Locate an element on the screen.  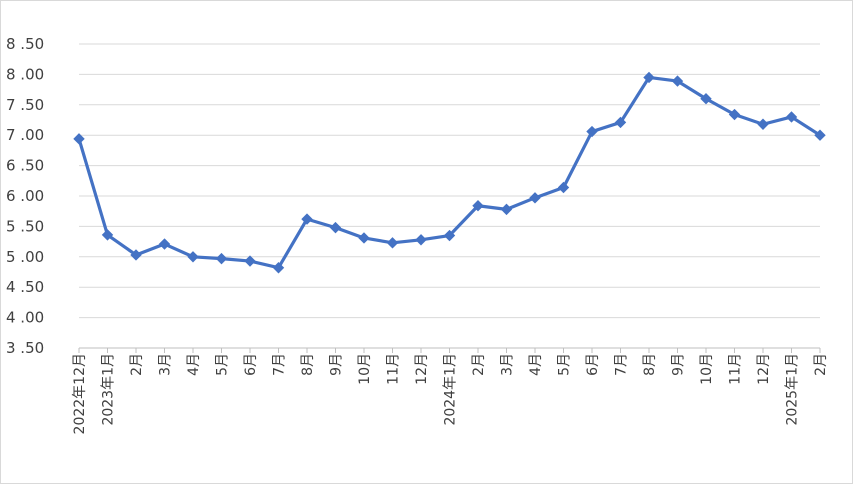
x-tick-label: 2024年1月 is located at coordinates (451, 389).